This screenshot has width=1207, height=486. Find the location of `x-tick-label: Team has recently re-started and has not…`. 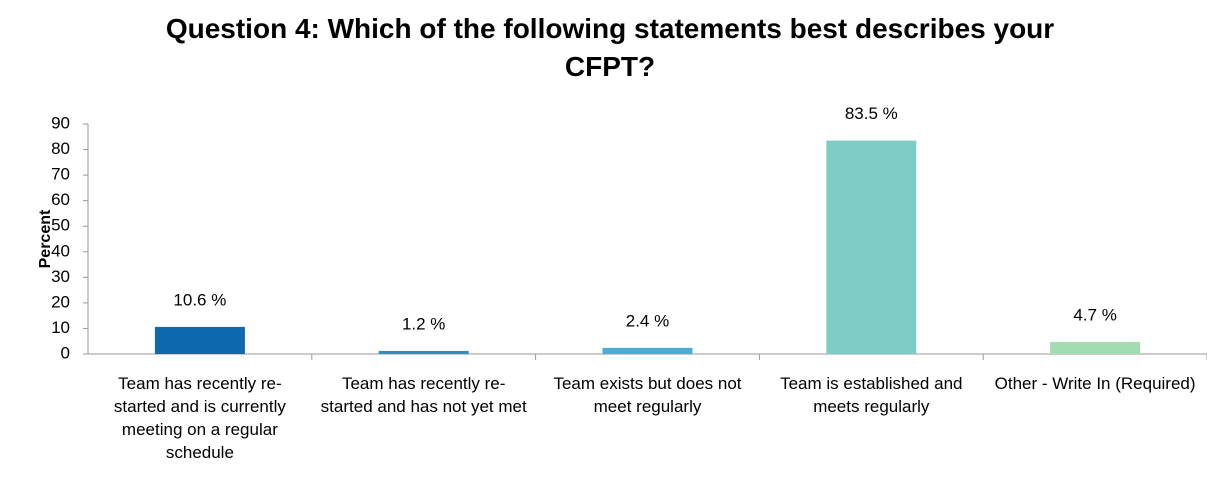

x-tick-label: Team has recently re-started and has not… is located at coordinates (423, 395).